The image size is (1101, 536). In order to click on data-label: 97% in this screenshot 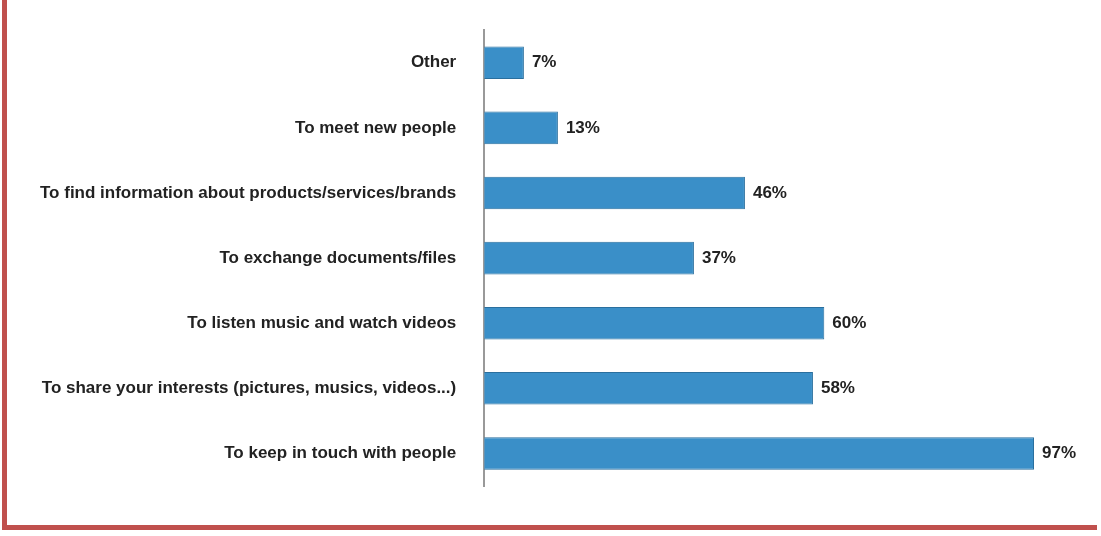, I will do `click(1059, 453)`.